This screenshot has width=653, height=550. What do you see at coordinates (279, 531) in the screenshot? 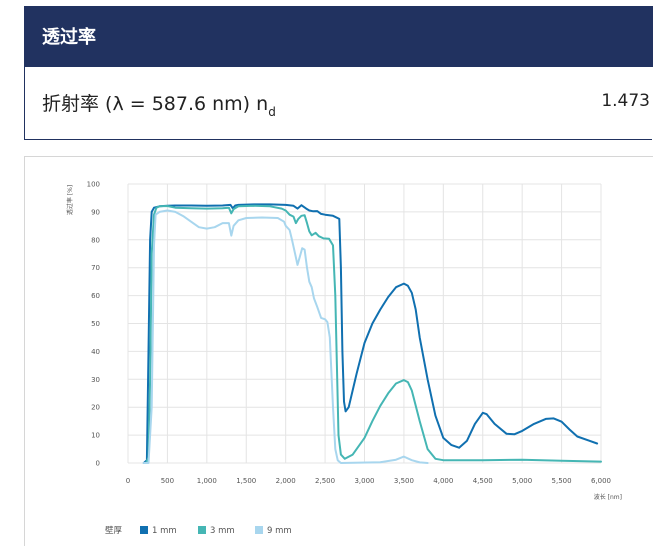
I see `legend-label-3: 9 mm` at bounding box center [279, 531].